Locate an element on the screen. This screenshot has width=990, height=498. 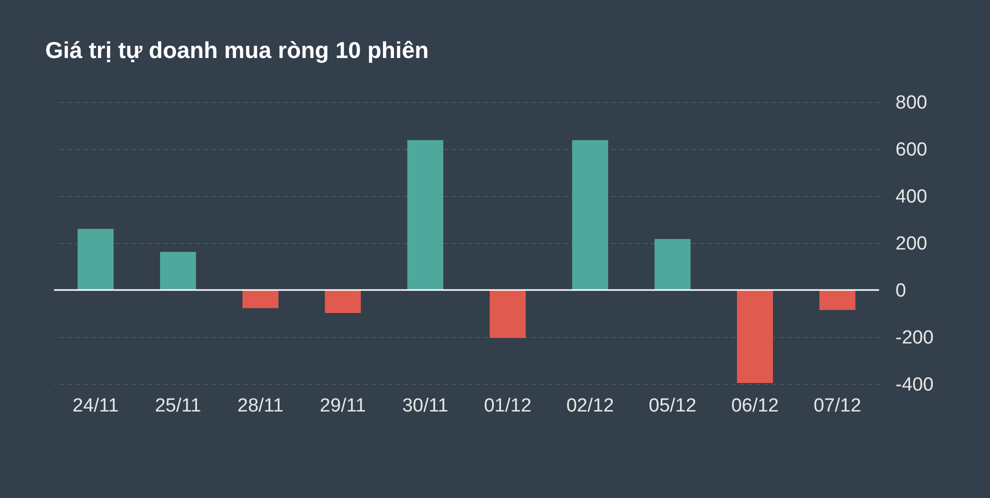
x-tick-label: 07/12 is located at coordinates (838, 406).